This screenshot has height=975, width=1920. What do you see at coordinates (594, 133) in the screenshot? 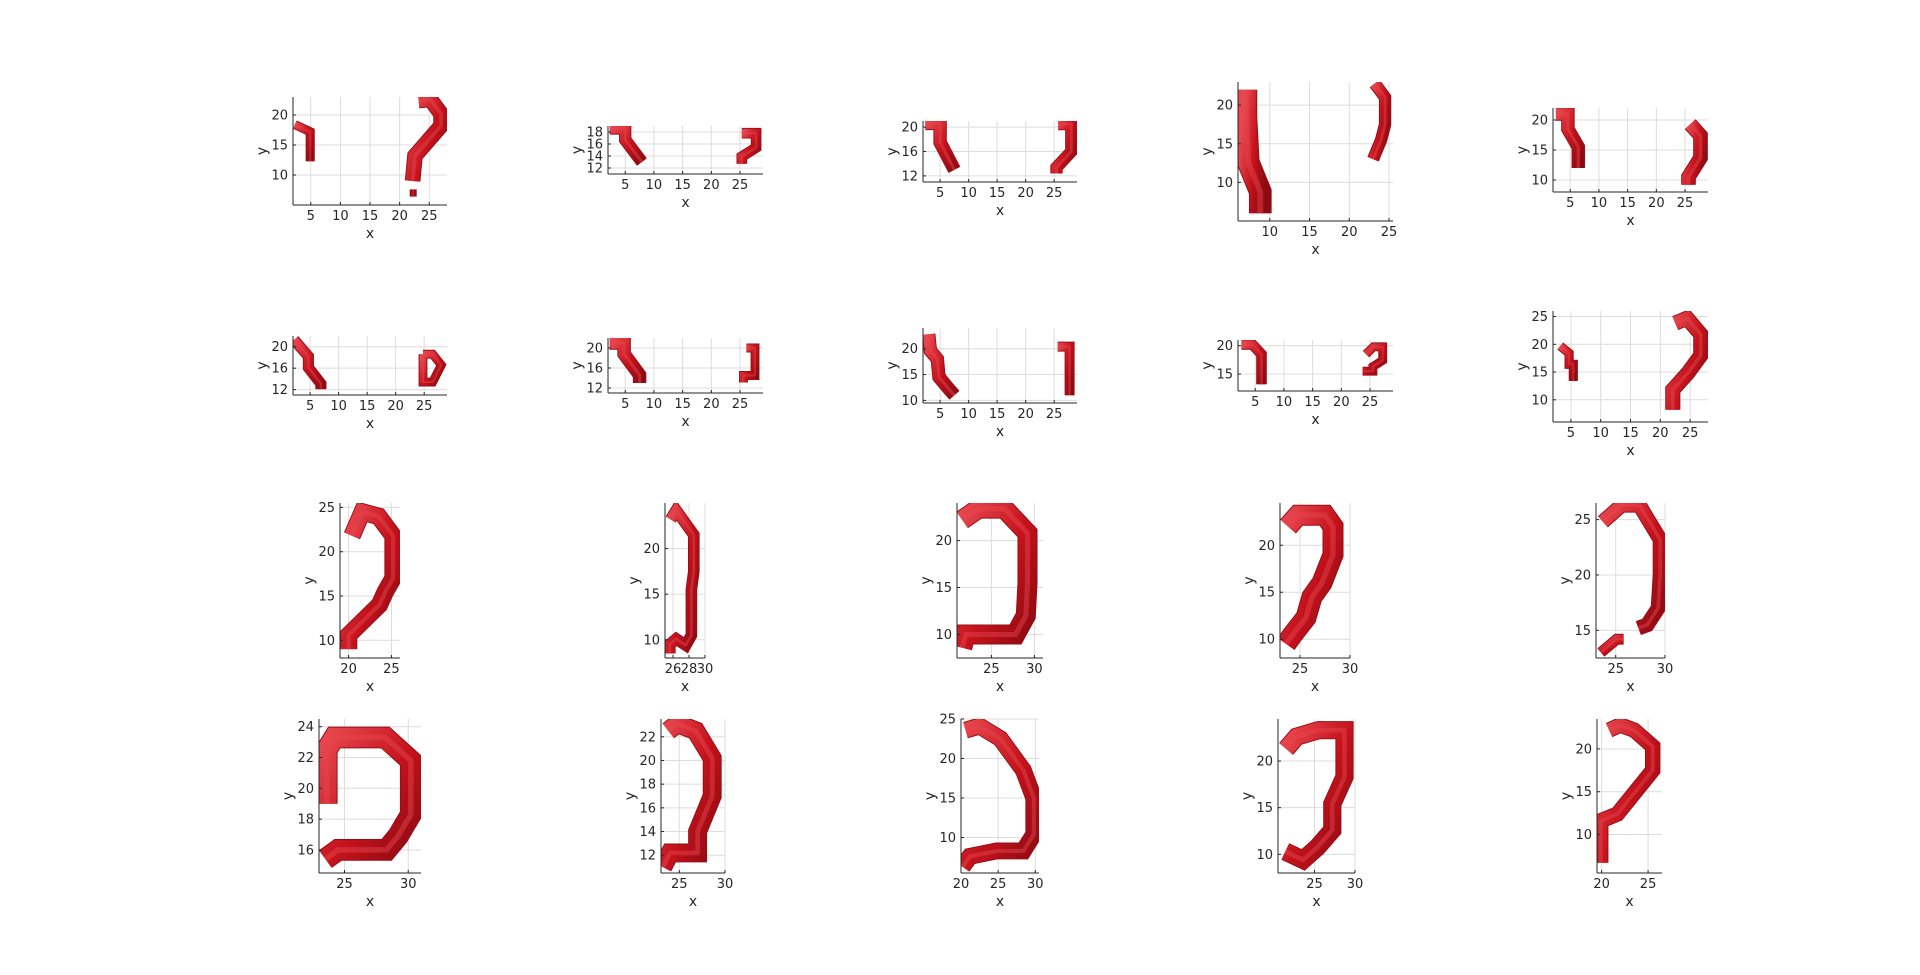
I see `y-tick-label: 18` at bounding box center [594, 133].